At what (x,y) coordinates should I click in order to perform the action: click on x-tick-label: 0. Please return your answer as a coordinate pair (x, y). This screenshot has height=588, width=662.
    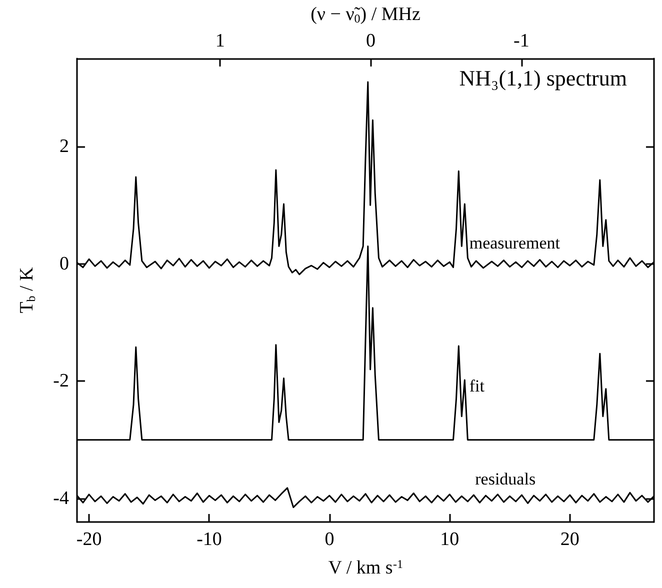
    Looking at the image, I should click on (329, 539).